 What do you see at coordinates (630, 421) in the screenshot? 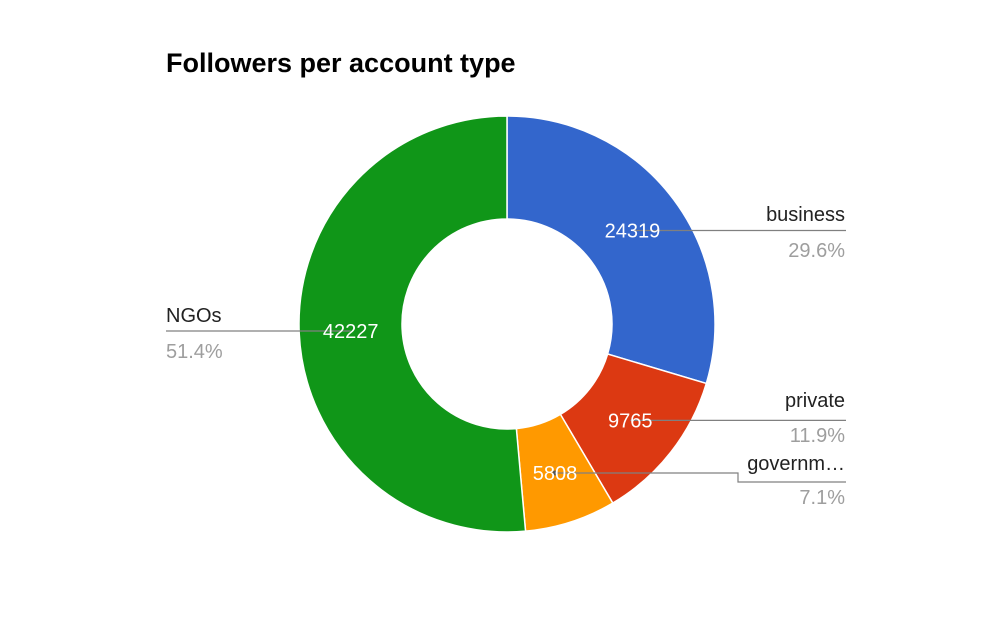
I see `slice-value-private: 9765` at bounding box center [630, 421].